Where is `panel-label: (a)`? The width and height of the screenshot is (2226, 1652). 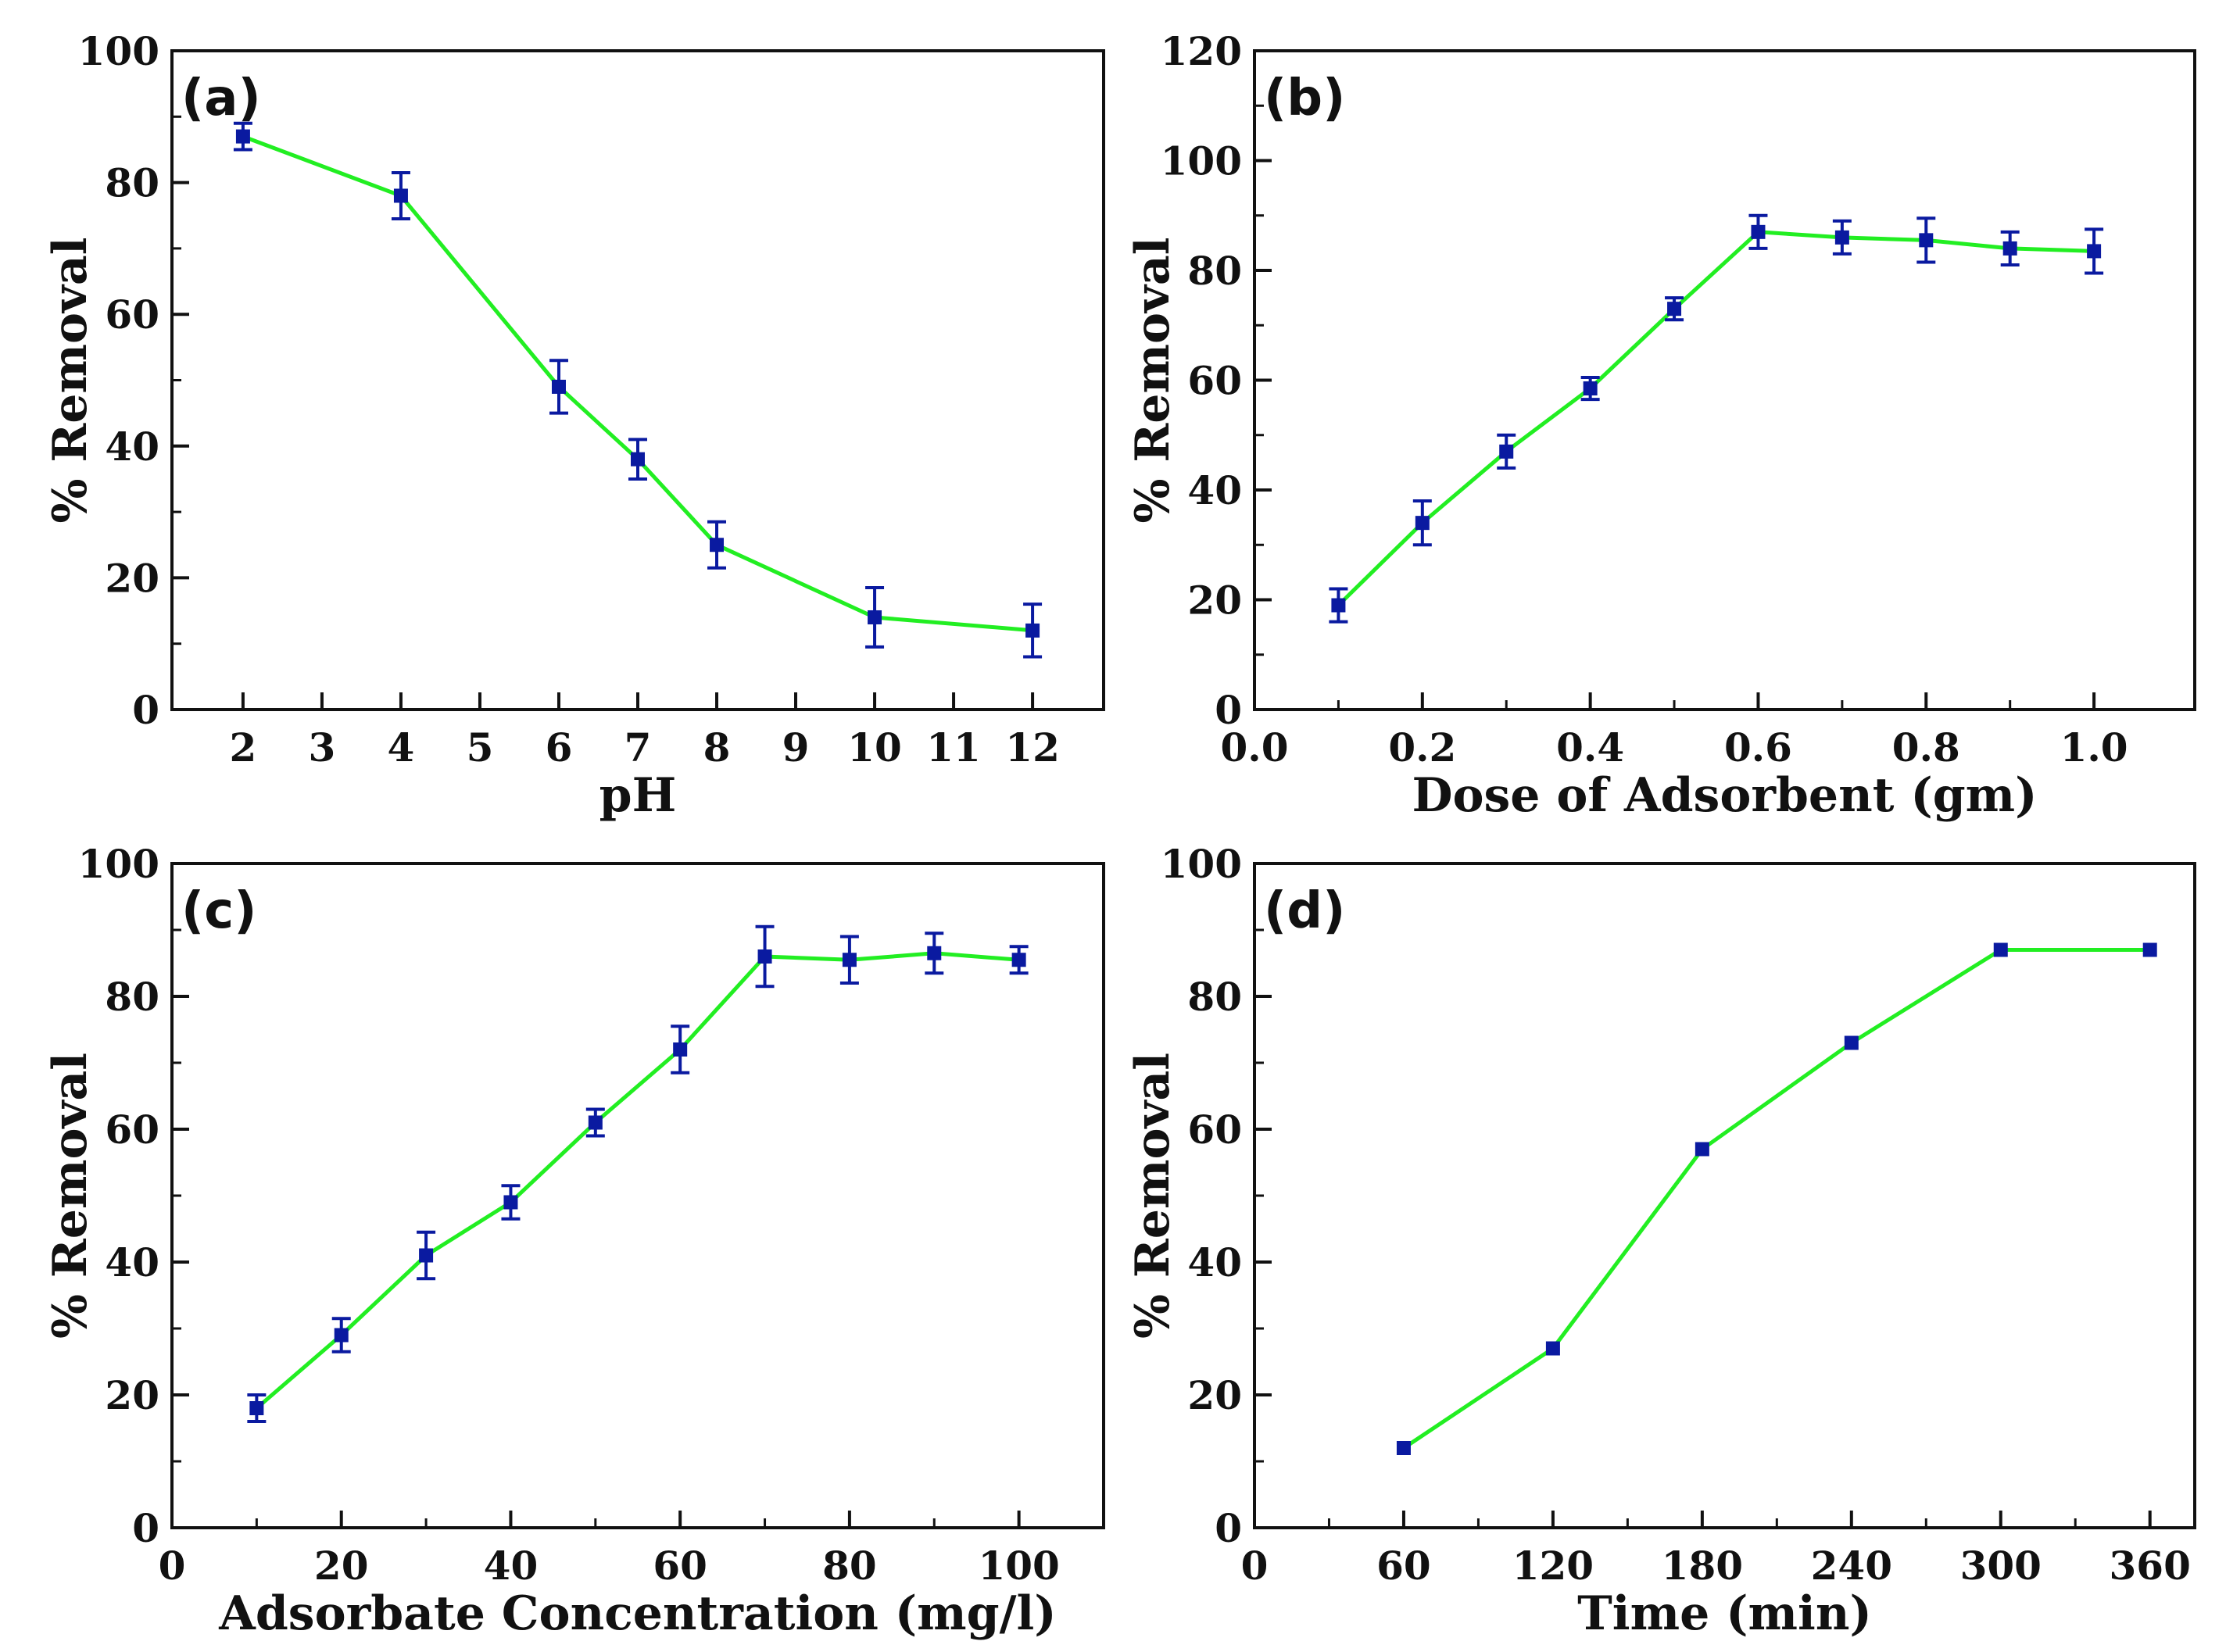
panel-label: (a) is located at coordinates (221, 98).